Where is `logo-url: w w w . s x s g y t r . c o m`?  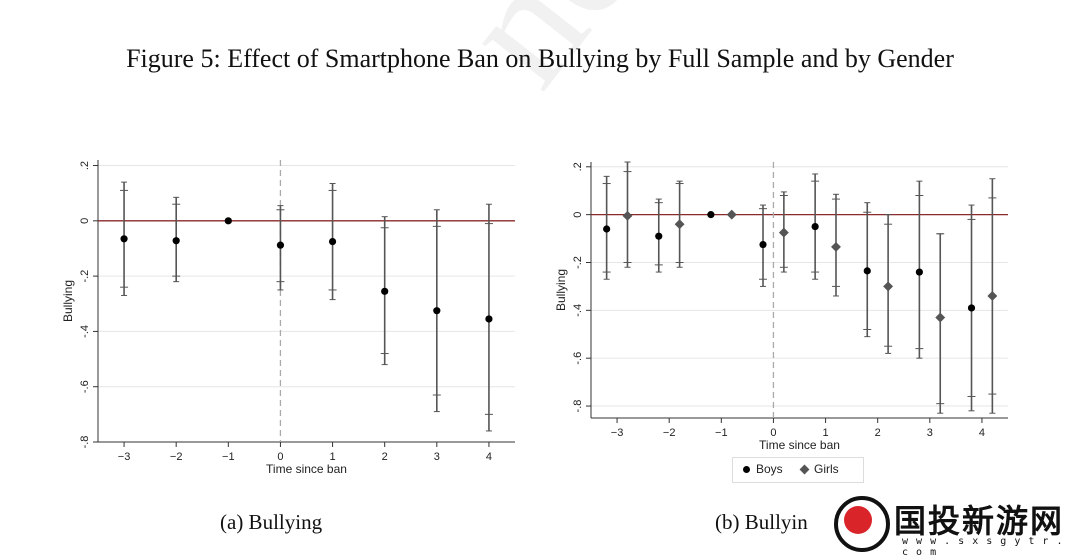 logo-url: w w w . s x s g y t r . c o m is located at coordinates (983, 547).